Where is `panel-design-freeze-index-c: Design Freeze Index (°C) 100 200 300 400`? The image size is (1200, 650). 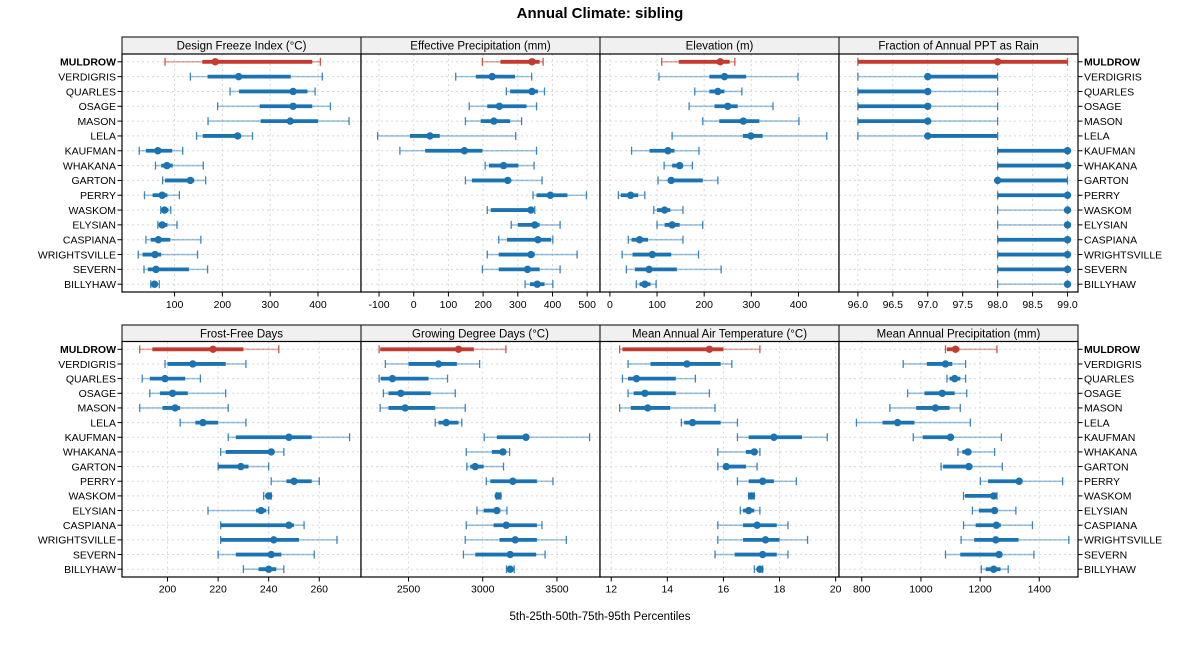
panel-design-freeze-index-c: Design Freeze Index (°C) 100 200 300 400 is located at coordinates (239, 173).